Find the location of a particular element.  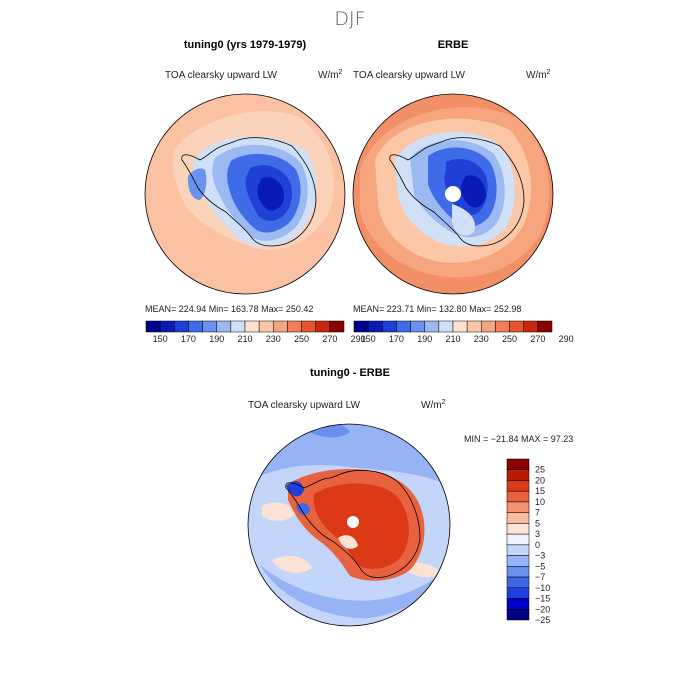

panel-model-units: W/m2 is located at coordinates (330, 75).